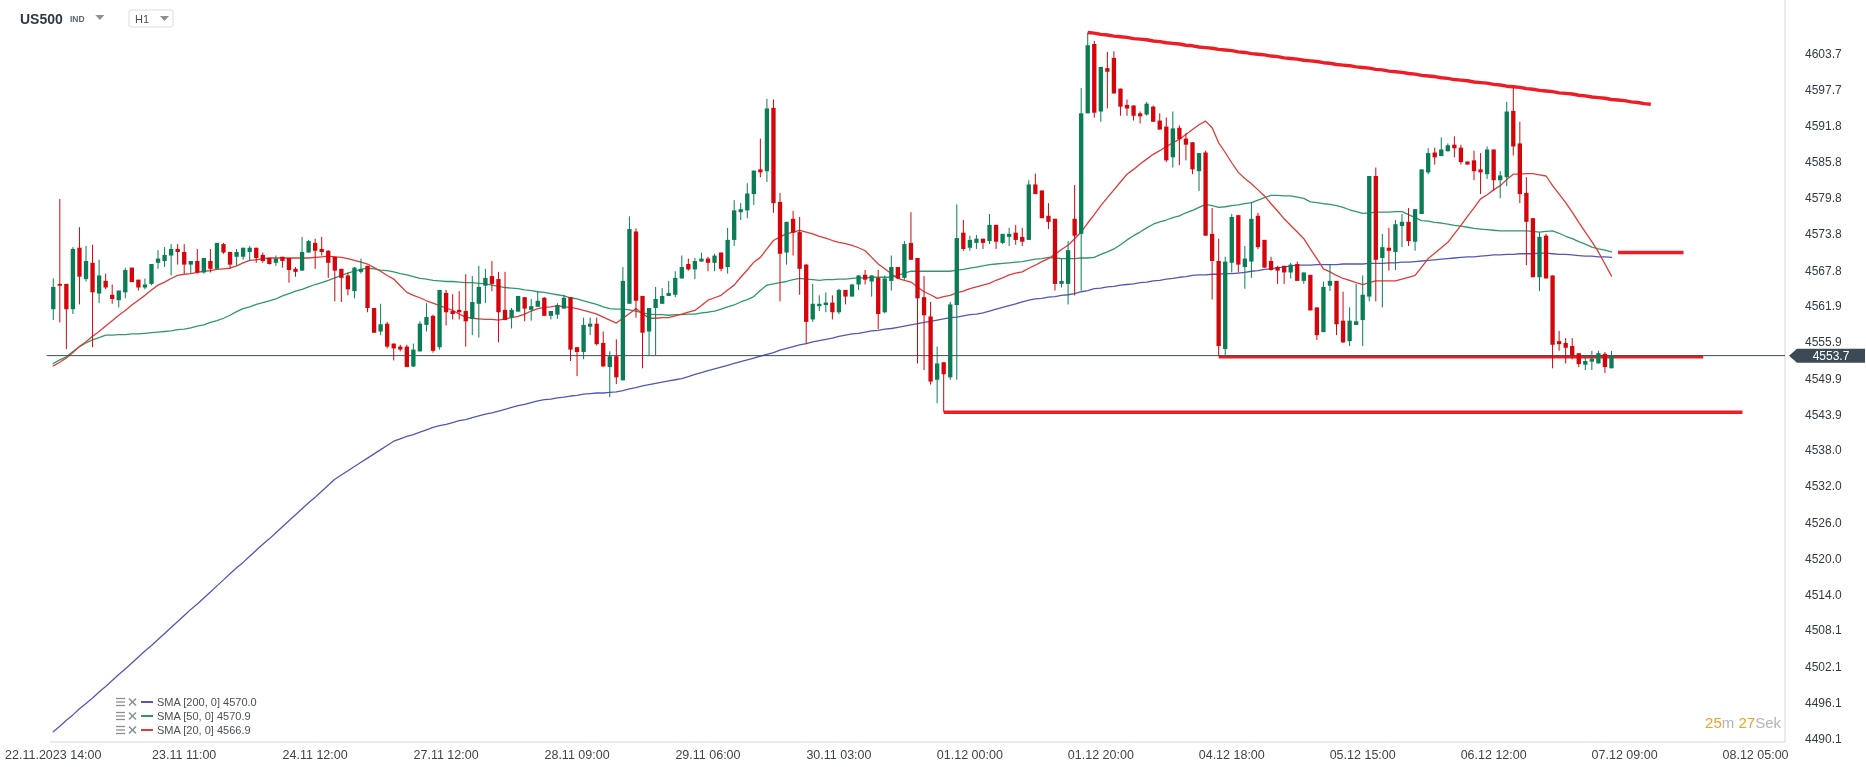  I want to click on y-tick-label: 4520.0, so click(1824, 558).